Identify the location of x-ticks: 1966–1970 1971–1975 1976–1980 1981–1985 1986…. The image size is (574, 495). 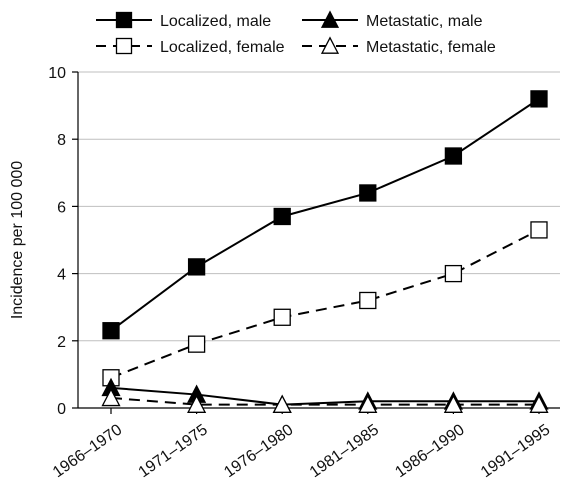
(301, 444).